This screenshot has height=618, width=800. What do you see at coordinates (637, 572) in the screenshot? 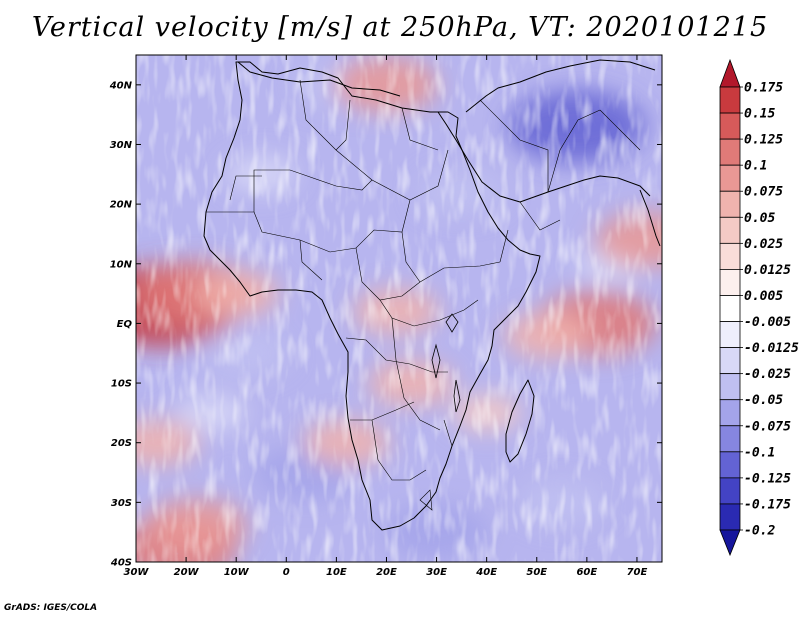
I see `x-tick-label: 70E` at bounding box center [637, 572].